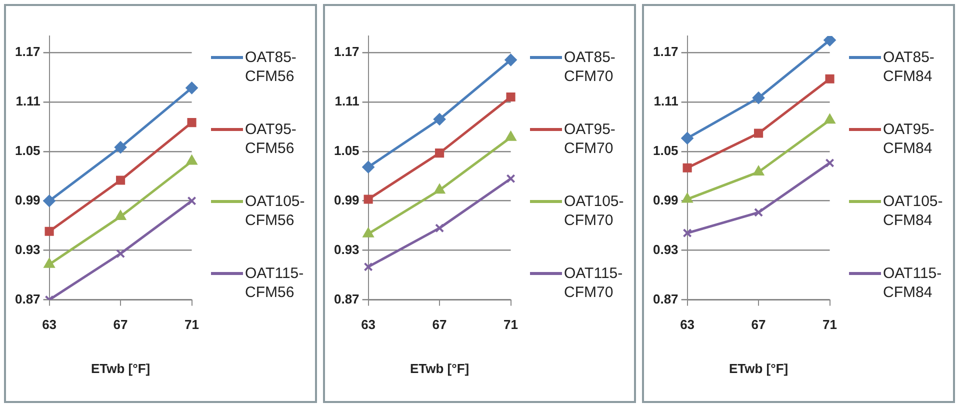 This screenshot has height=407, width=963. Describe the element at coordinates (590, 67) in the screenshot. I see `legend-label: OAT85-CFM70` at that location.